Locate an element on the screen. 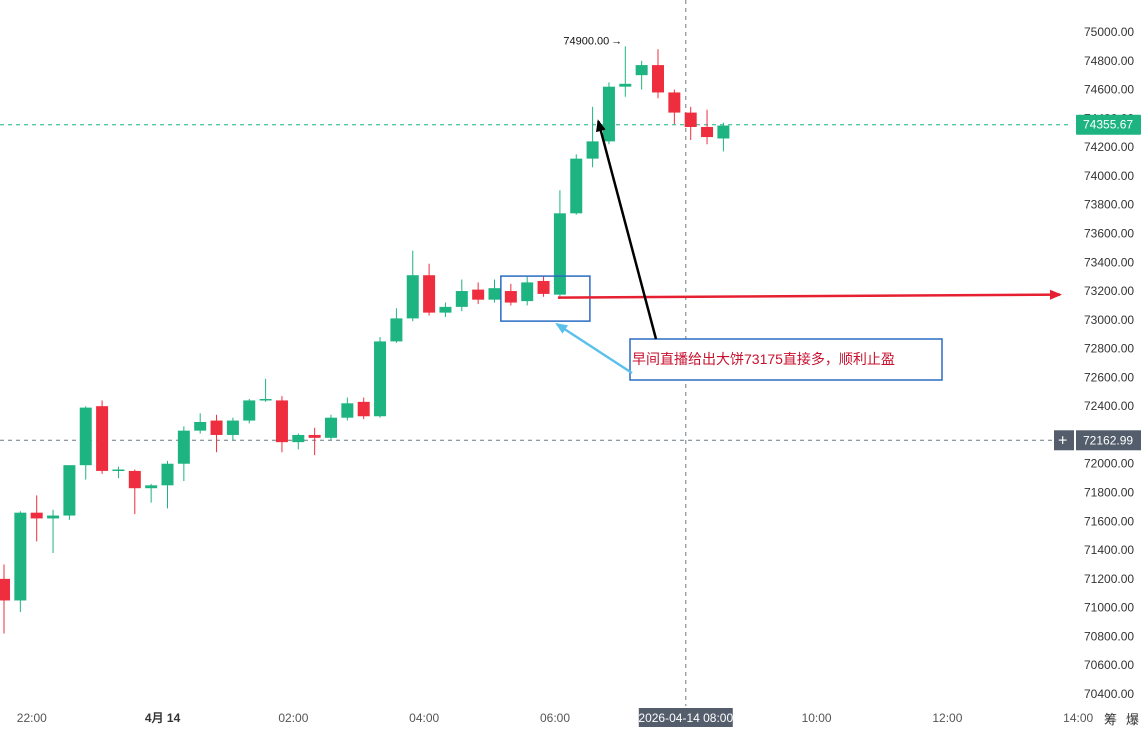 The image size is (1141, 742). x-tick-label: 22:00 is located at coordinates (32, 718).